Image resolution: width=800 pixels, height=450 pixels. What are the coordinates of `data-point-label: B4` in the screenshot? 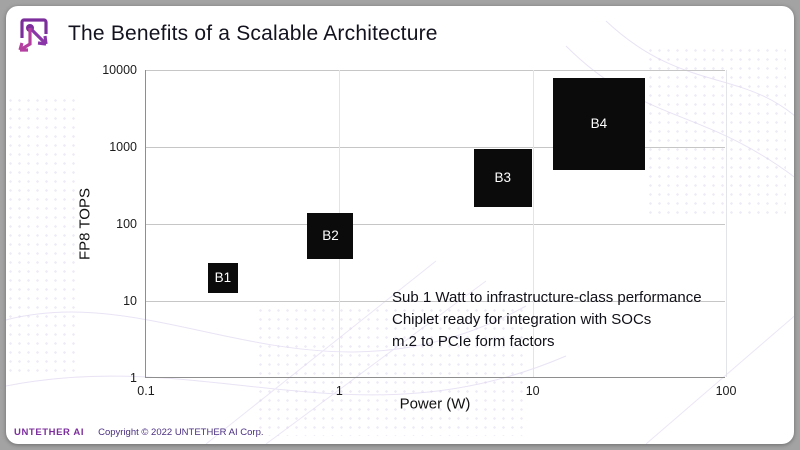 It's located at (599, 124).